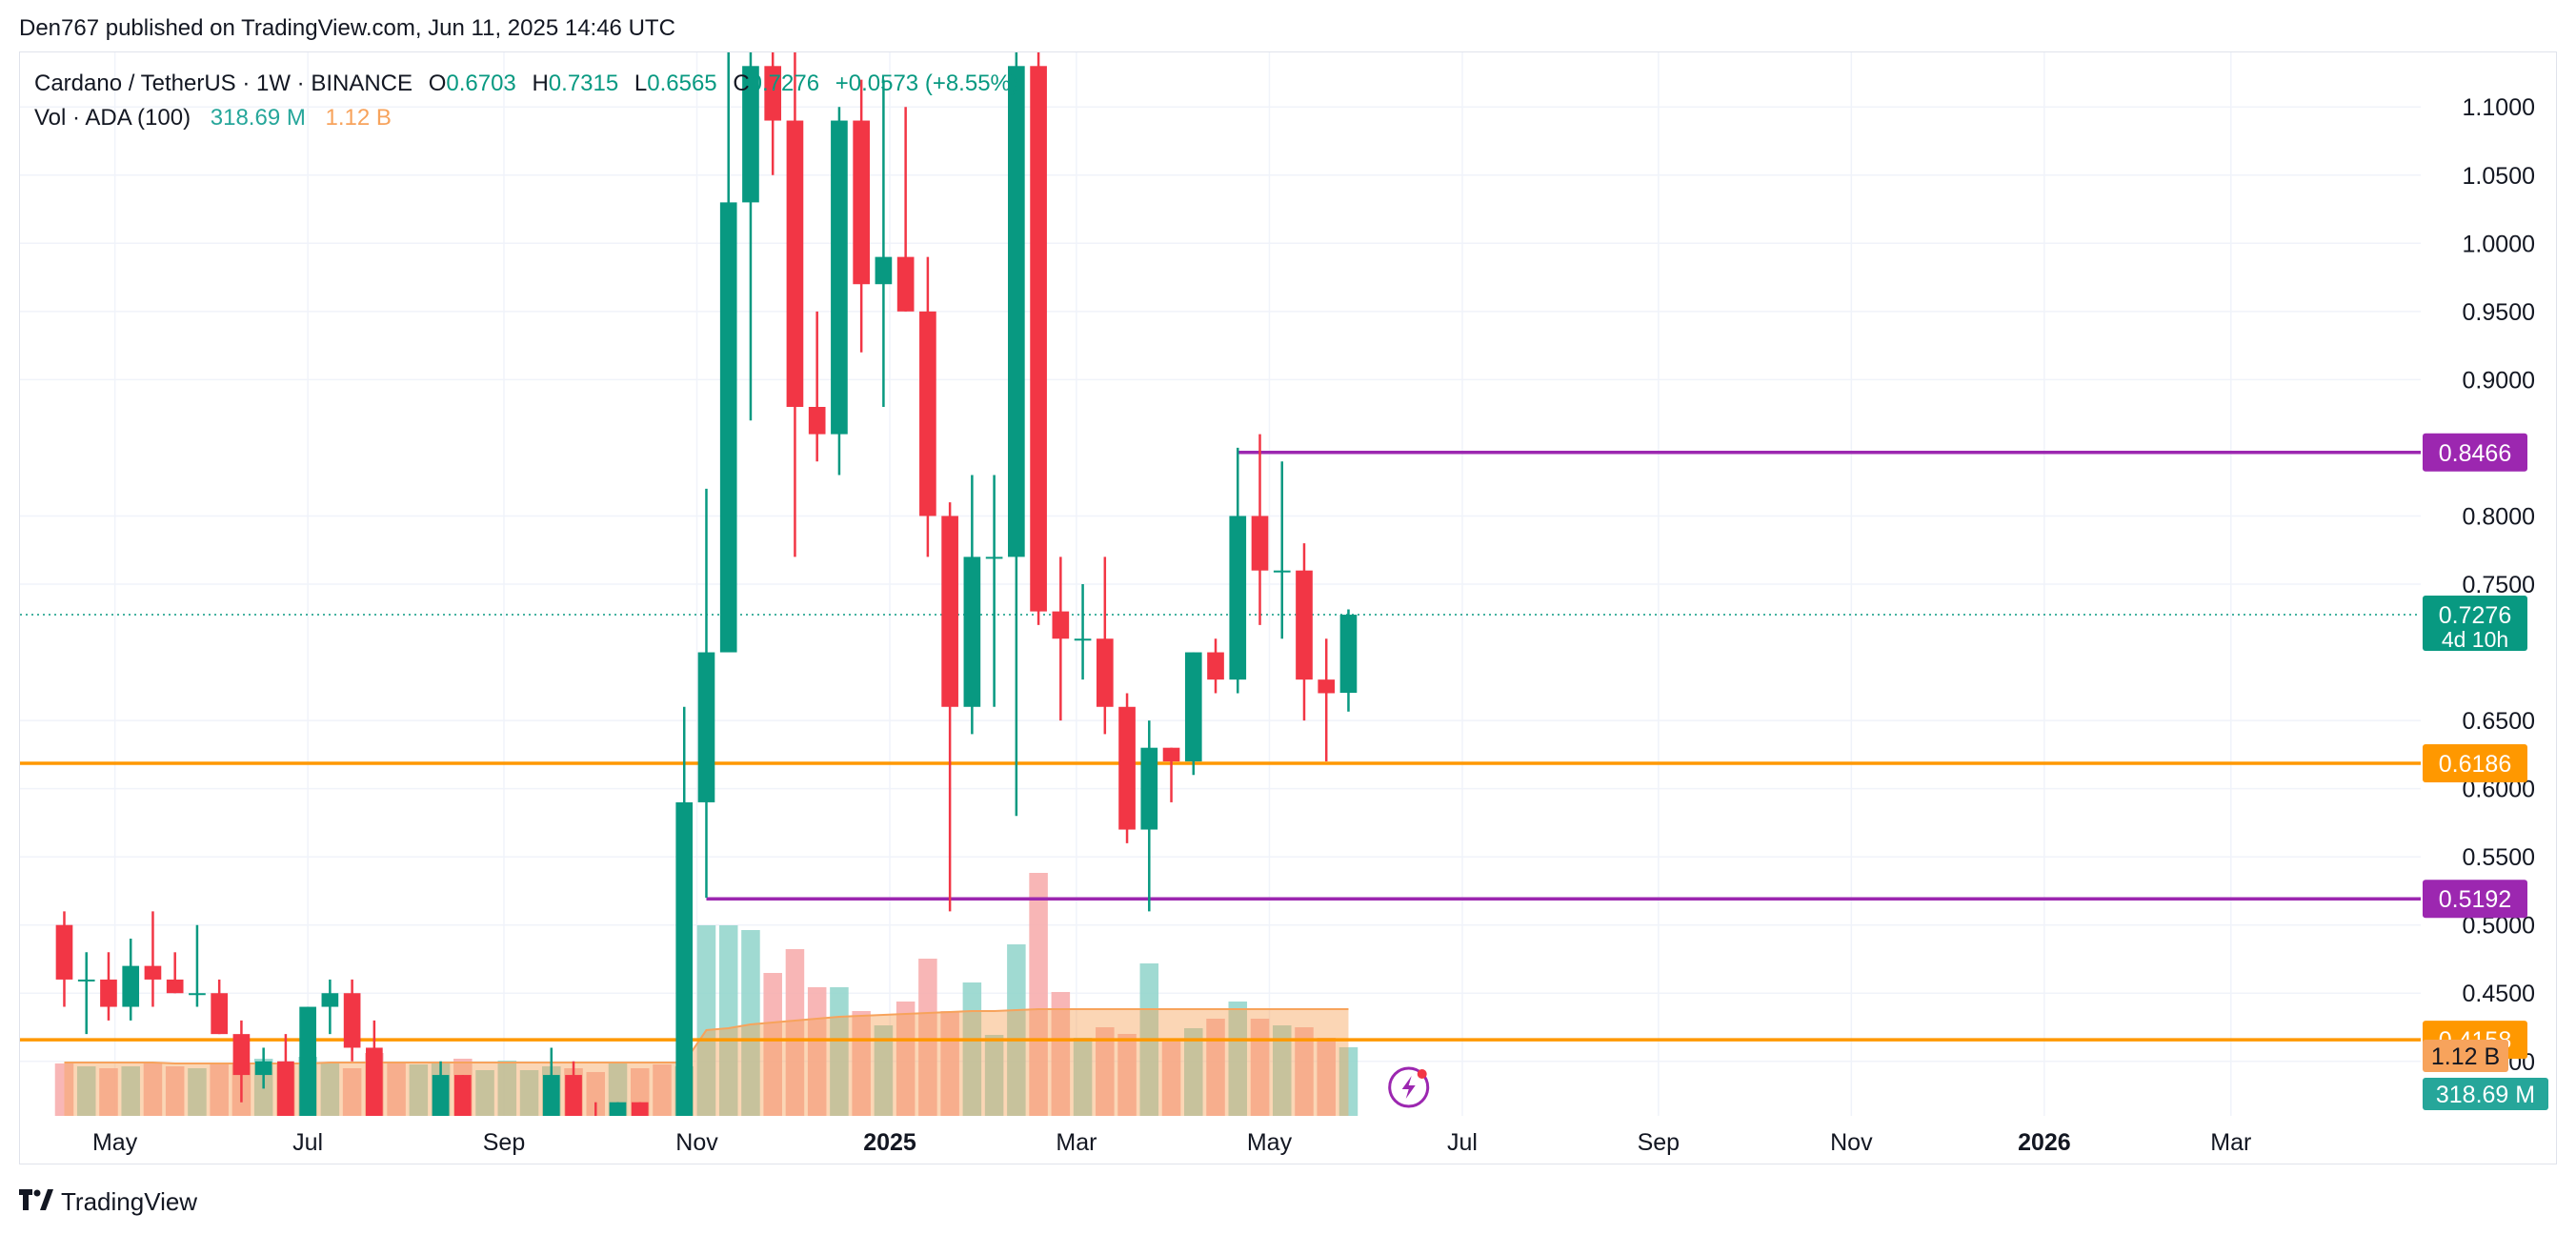 This screenshot has height=1235, width=2576. I want to click on price-tick-label: 0.5500, so click(2499, 857).